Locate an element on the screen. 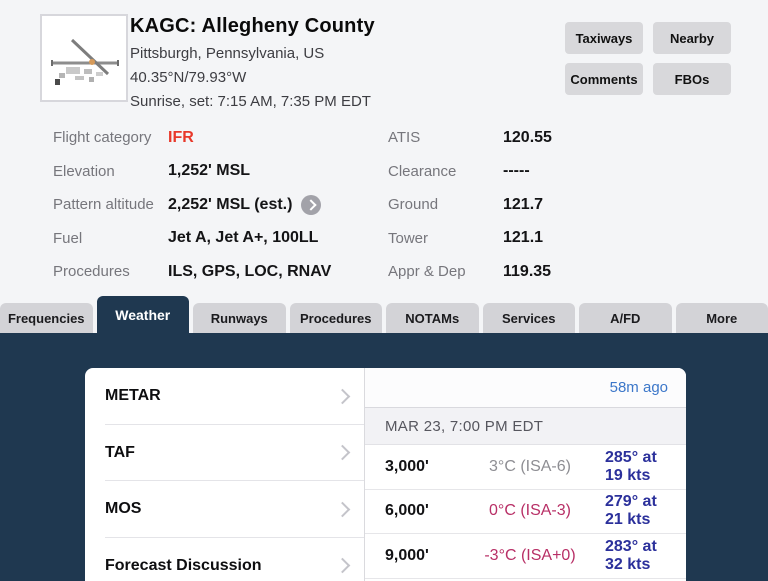 The width and height of the screenshot is (768, 581). ground-row: Ground 121.7 is located at coordinates (548, 205).